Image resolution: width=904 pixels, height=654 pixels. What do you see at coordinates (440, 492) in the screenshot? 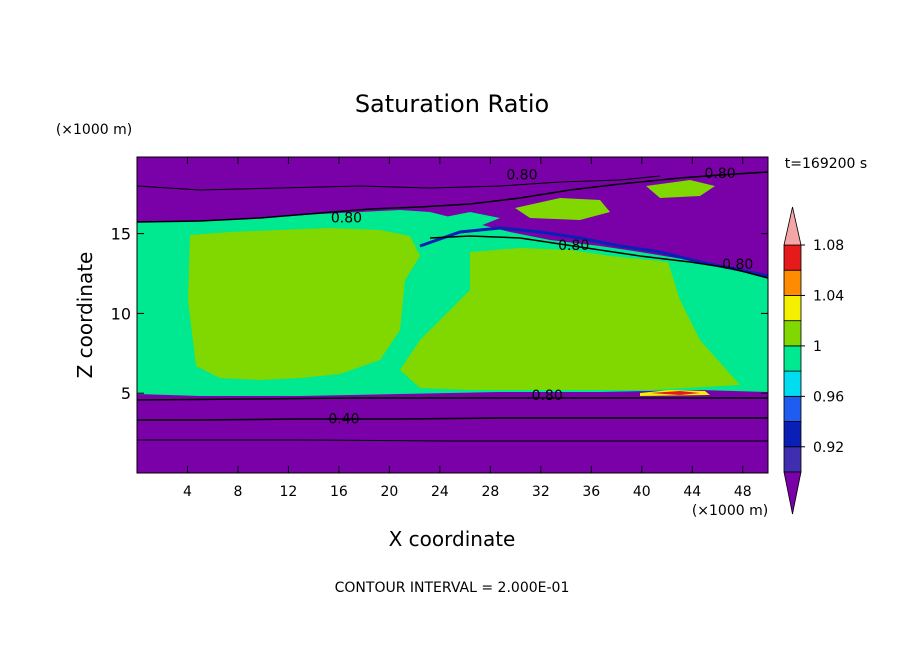
I see `x-tick-label: 24` at bounding box center [440, 492].